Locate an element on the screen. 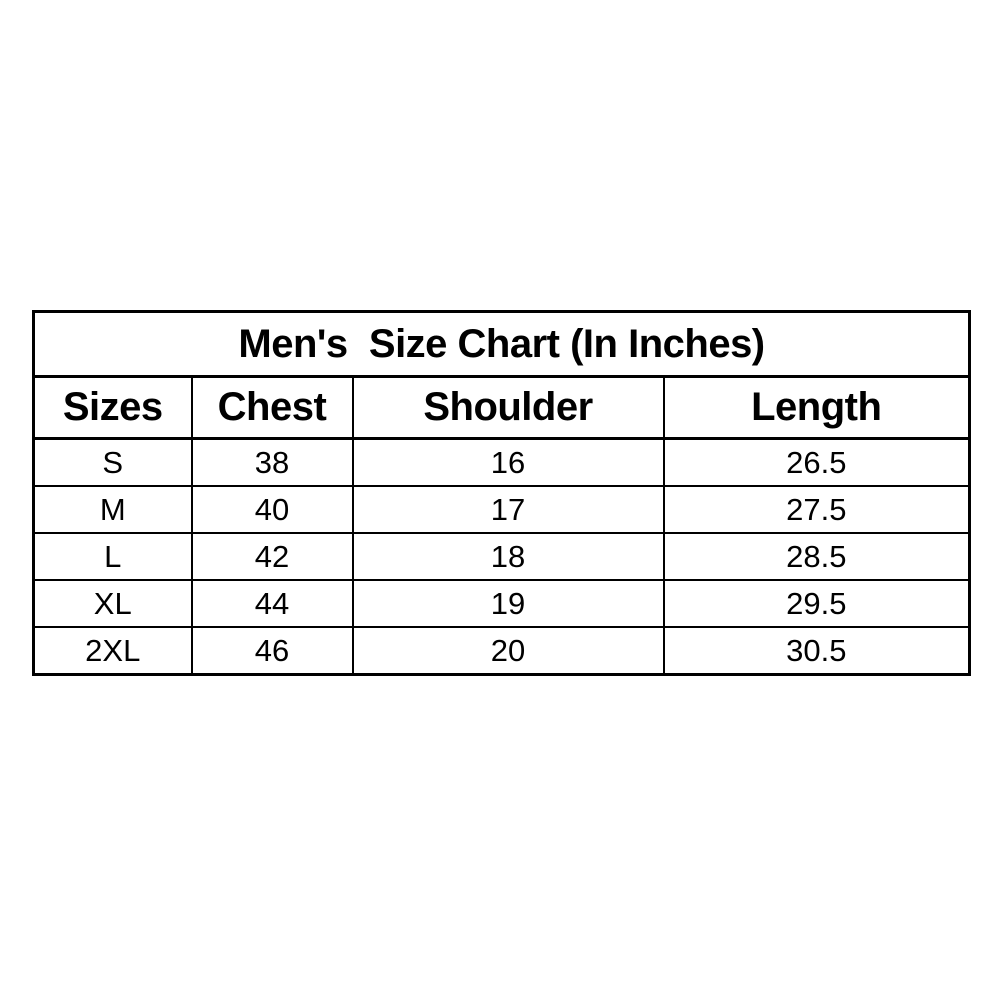 The height and width of the screenshot is (1000, 1000). cell-length: 30.5 is located at coordinates (816, 651).